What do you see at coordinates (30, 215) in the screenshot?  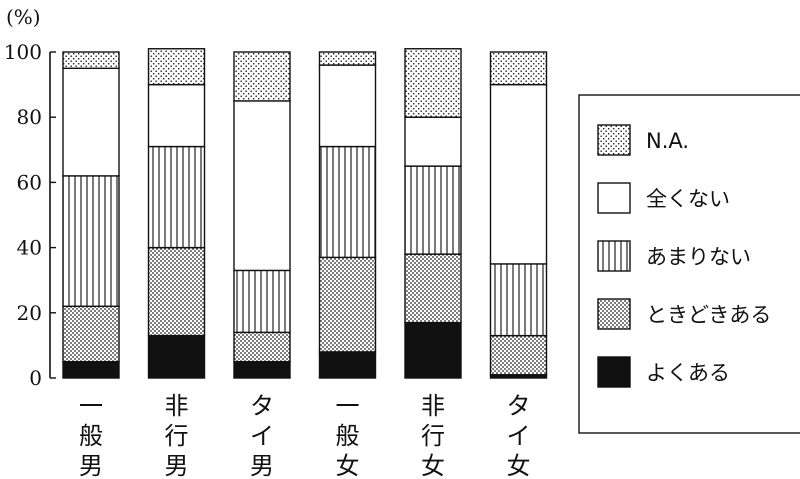 I see `y-axis: 0 20 40 60 80 100` at bounding box center [30, 215].